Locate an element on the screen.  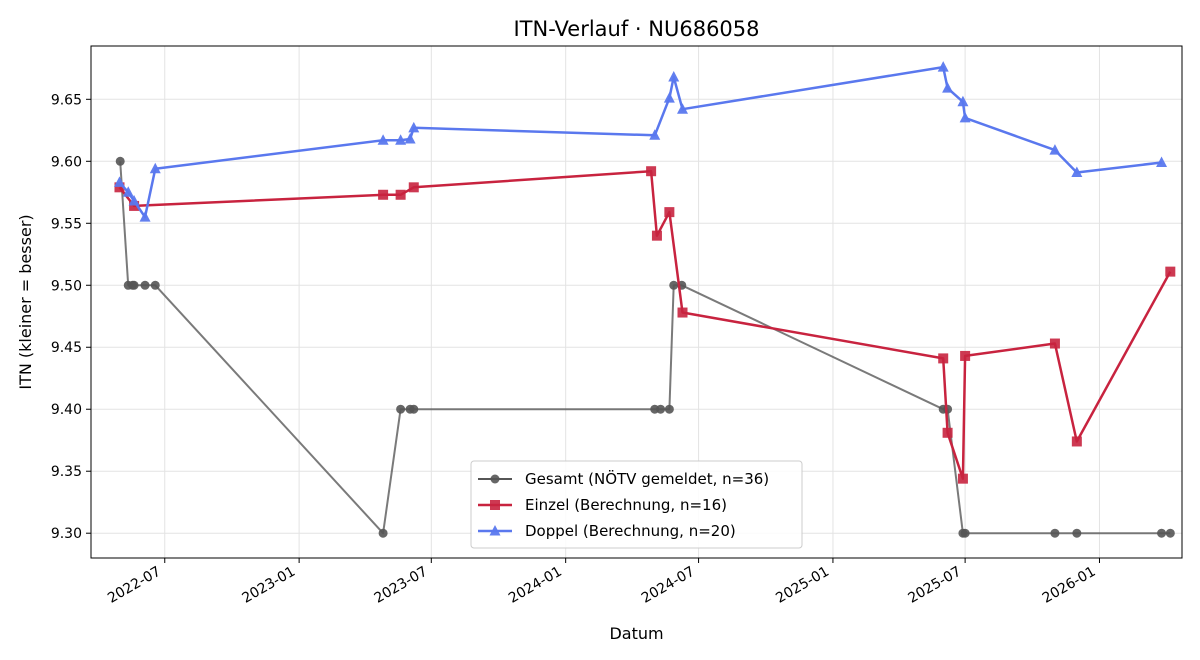
legend-box is located at coordinates (636, 504).